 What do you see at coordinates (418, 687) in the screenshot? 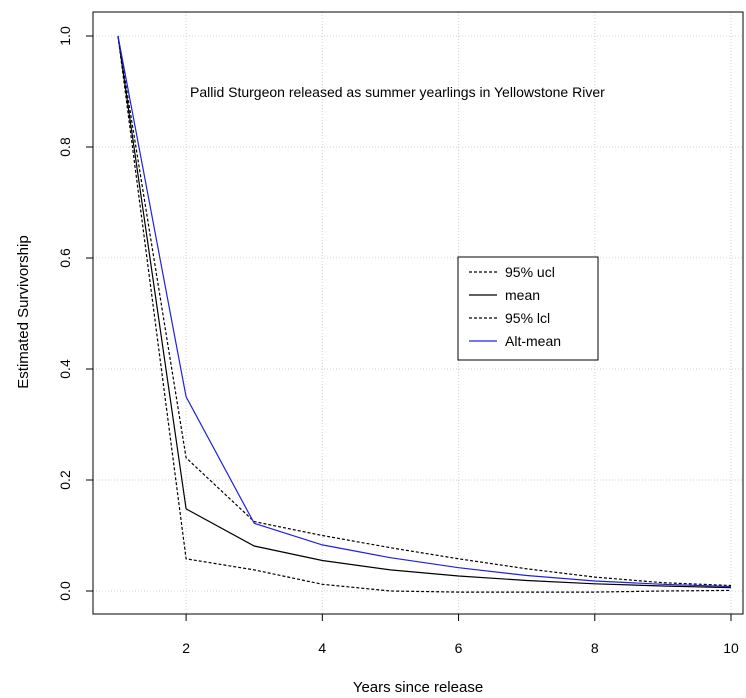
I see `x-axis-title: Years since release` at bounding box center [418, 687].